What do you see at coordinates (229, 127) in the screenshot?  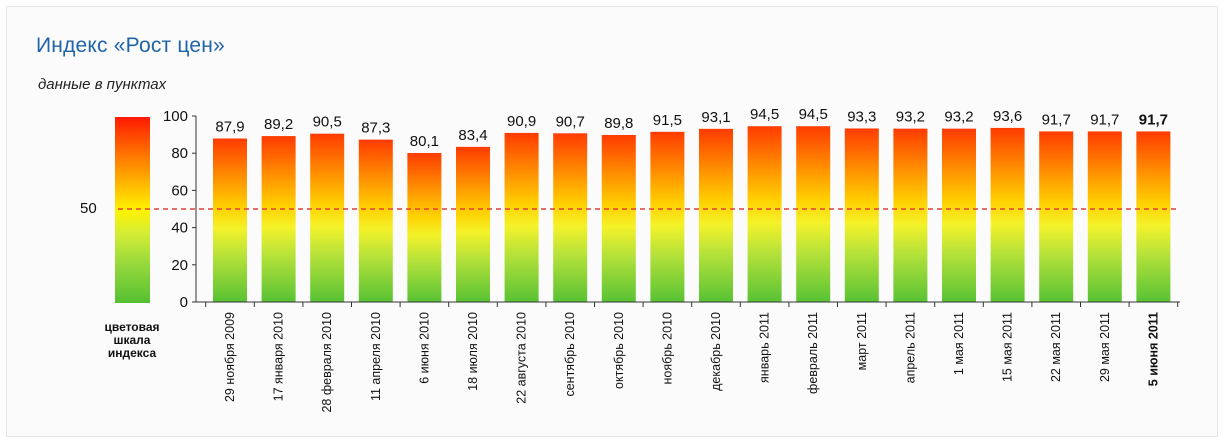 I see `data-label: 87,9` at bounding box center [229, 127].